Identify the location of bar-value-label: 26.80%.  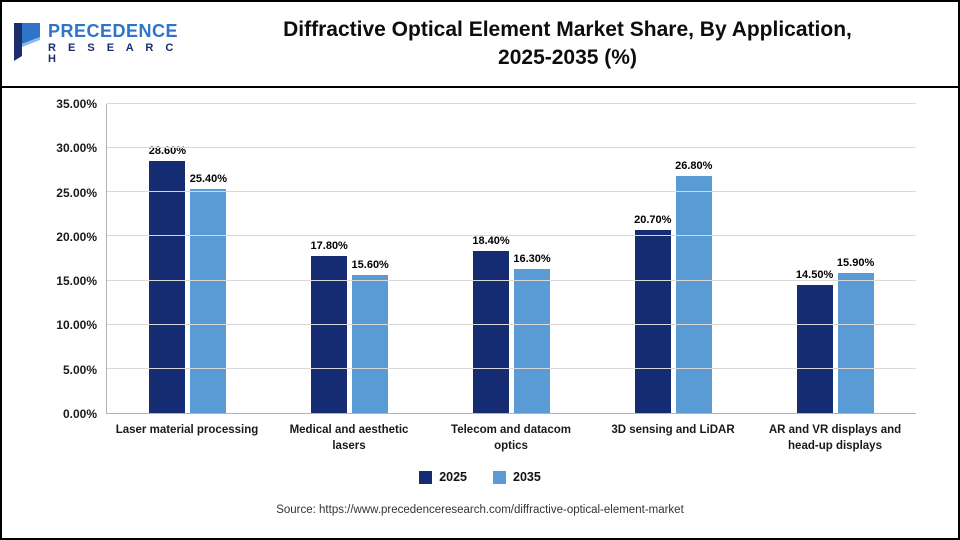
(694, 166).